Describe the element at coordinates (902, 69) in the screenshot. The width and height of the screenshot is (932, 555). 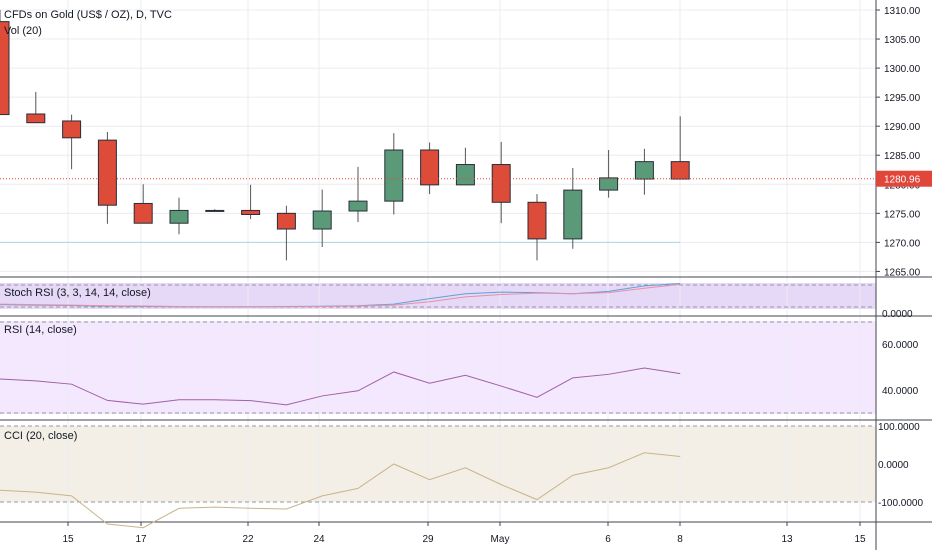
I see `price-tick-label-2: 1300.00` at that location.